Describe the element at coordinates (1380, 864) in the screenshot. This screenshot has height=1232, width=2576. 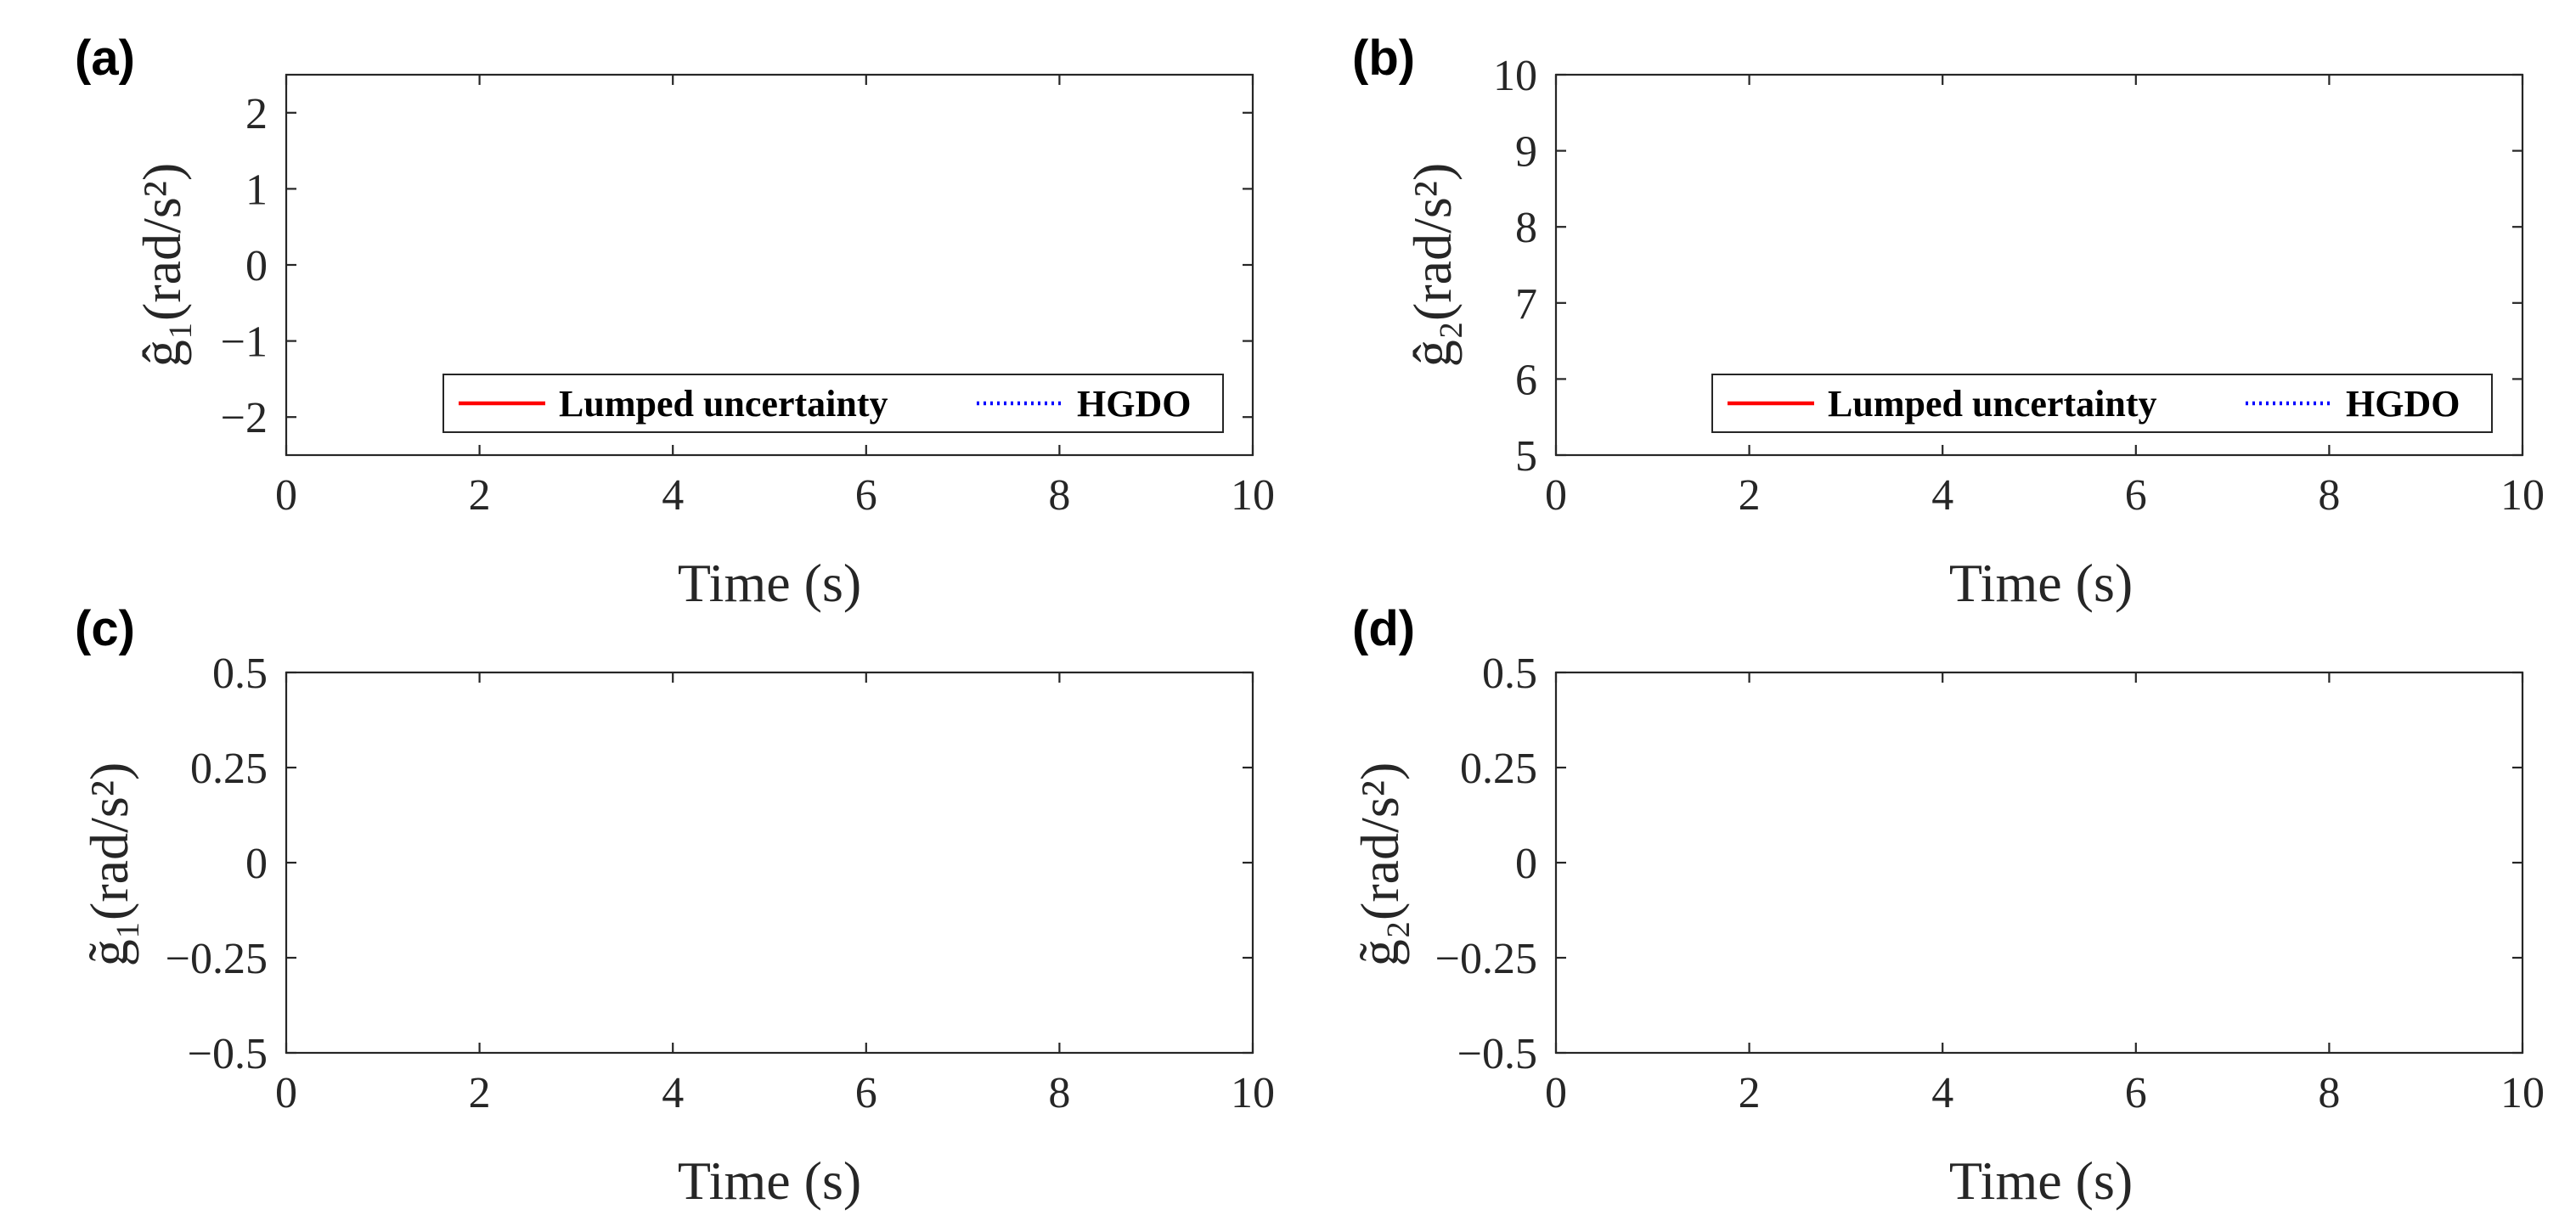
I see `y-axis-label-d: g̃₂(rad/s²)` at that location.